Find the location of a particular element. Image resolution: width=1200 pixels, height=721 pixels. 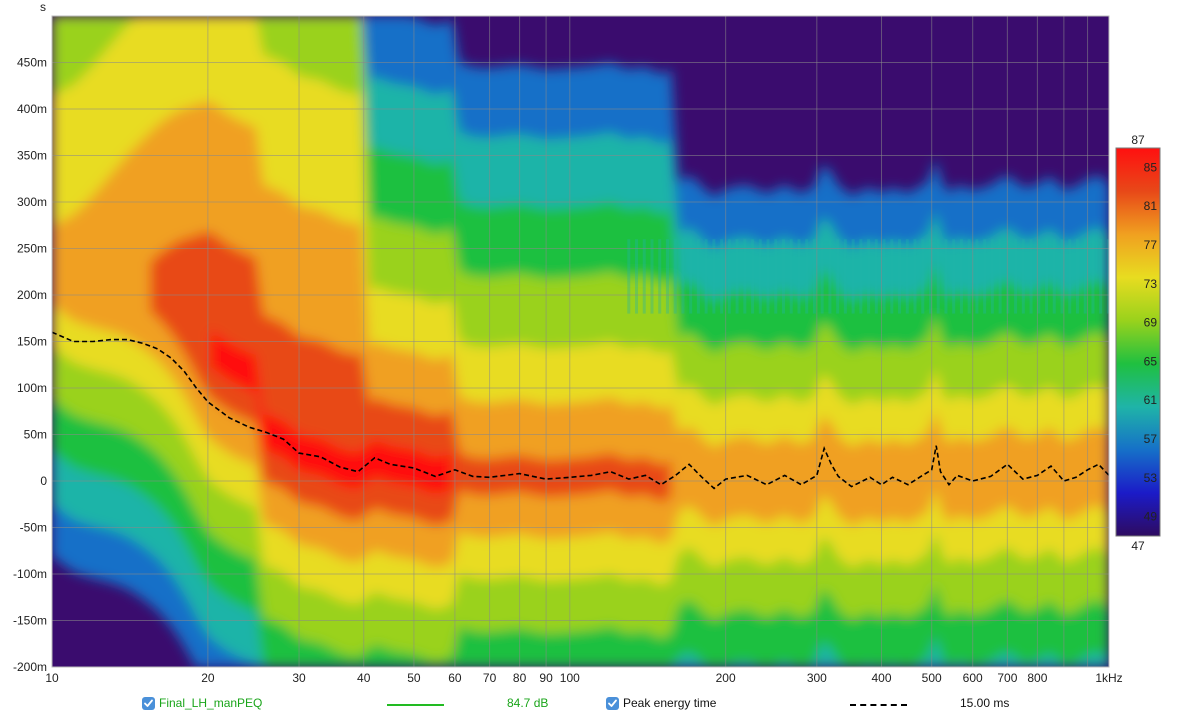

legend-item-peak-energy: Peak energy time is located at coordinates (661, 703).